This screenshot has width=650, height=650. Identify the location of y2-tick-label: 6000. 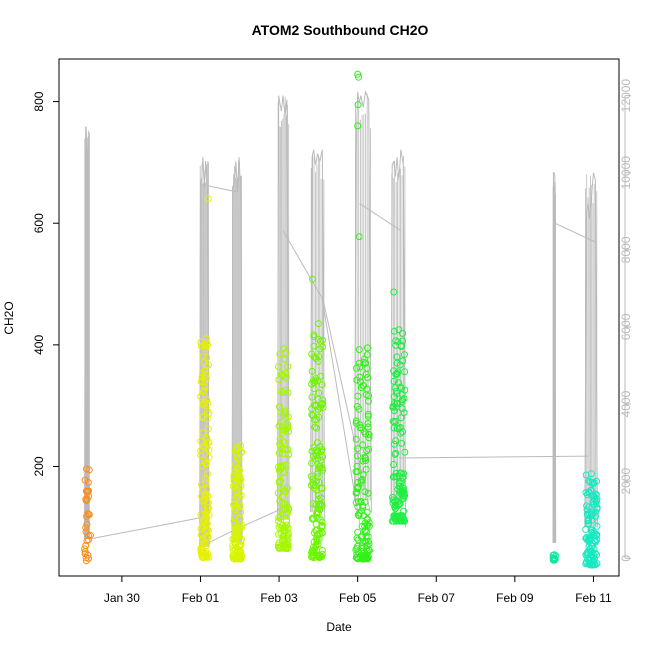
(626, 326).